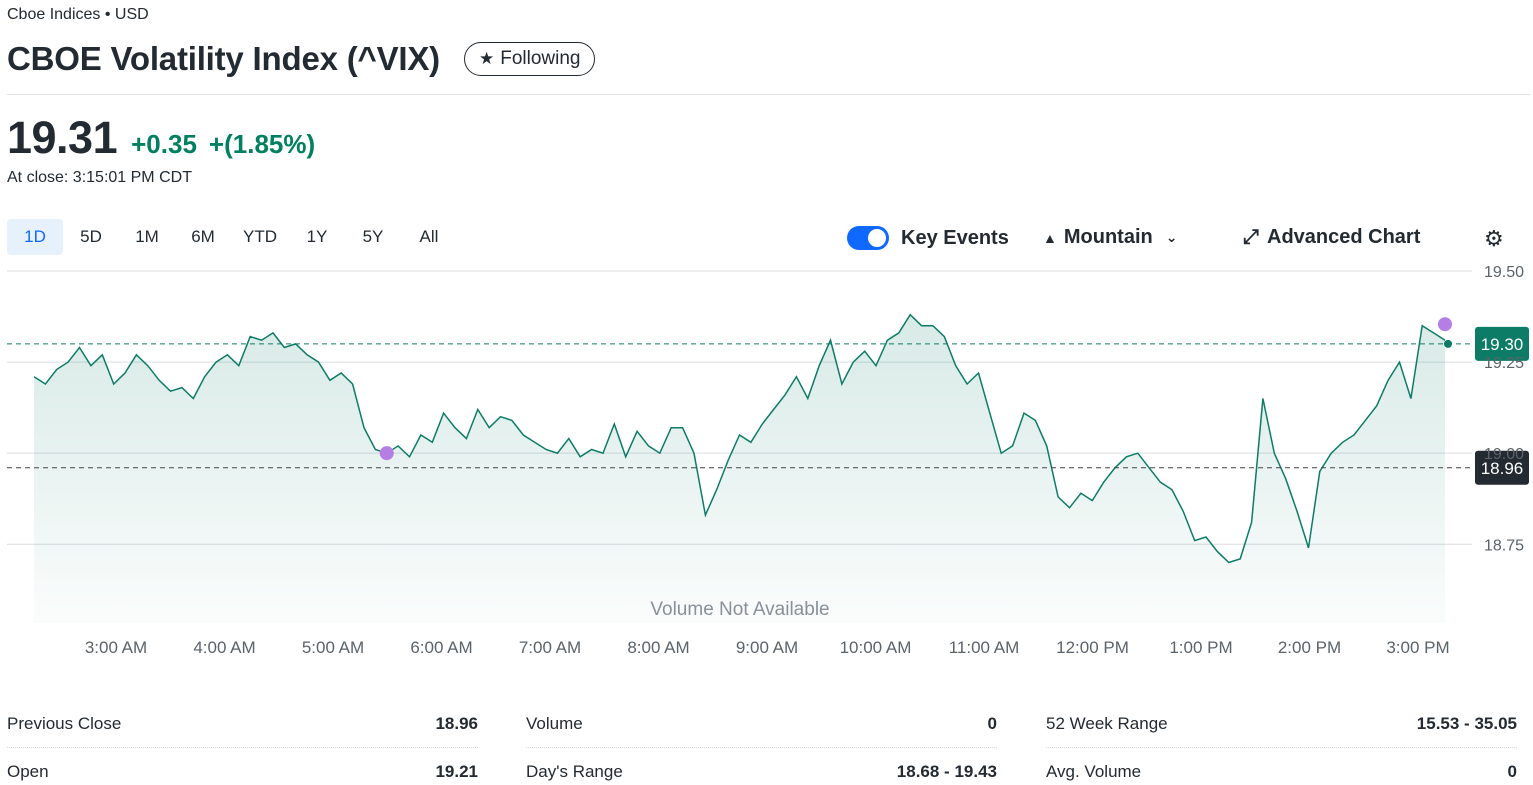 The width and height of the screenshot is (1533, 785). Describe the element at coordinates (955, 238) in the screenshot. I see `key-events-label: Key Events` at that location.